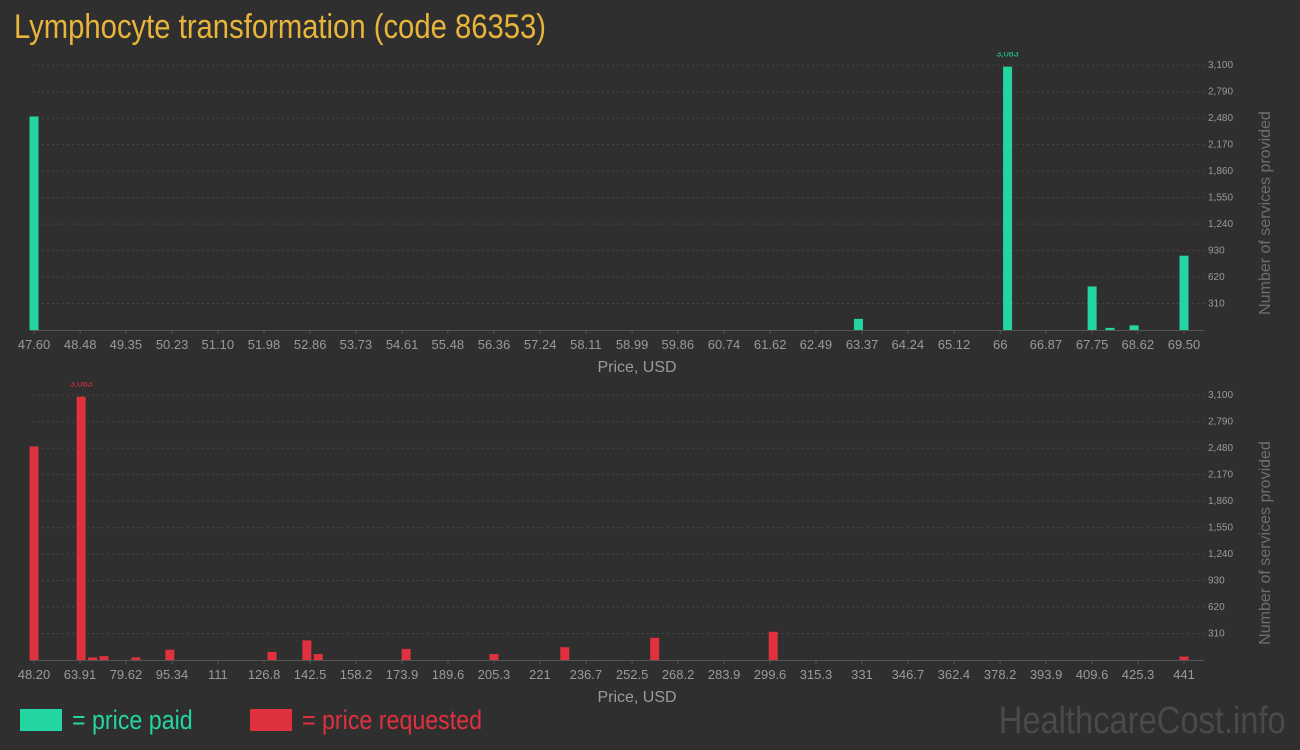 The height and width of the screenshot is (750, 1300). I want to click on x-tick-label: 189.6, so click(448, 674).